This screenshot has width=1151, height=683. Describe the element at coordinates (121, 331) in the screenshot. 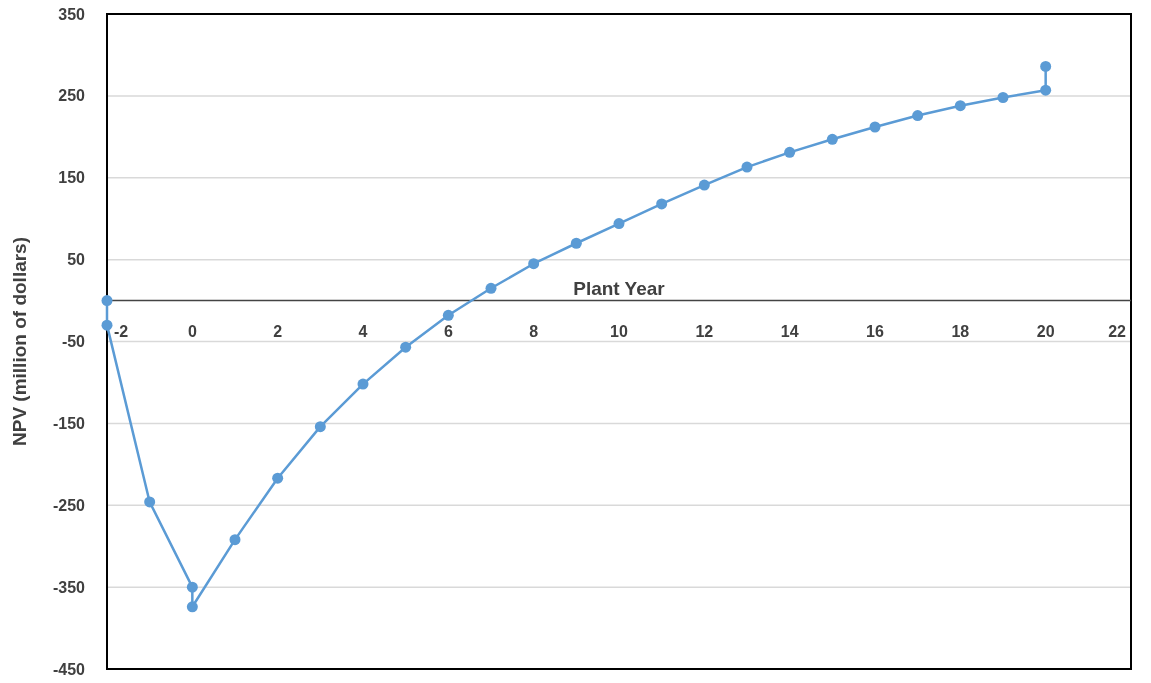

I see `x-tick-label: -2` at that location.